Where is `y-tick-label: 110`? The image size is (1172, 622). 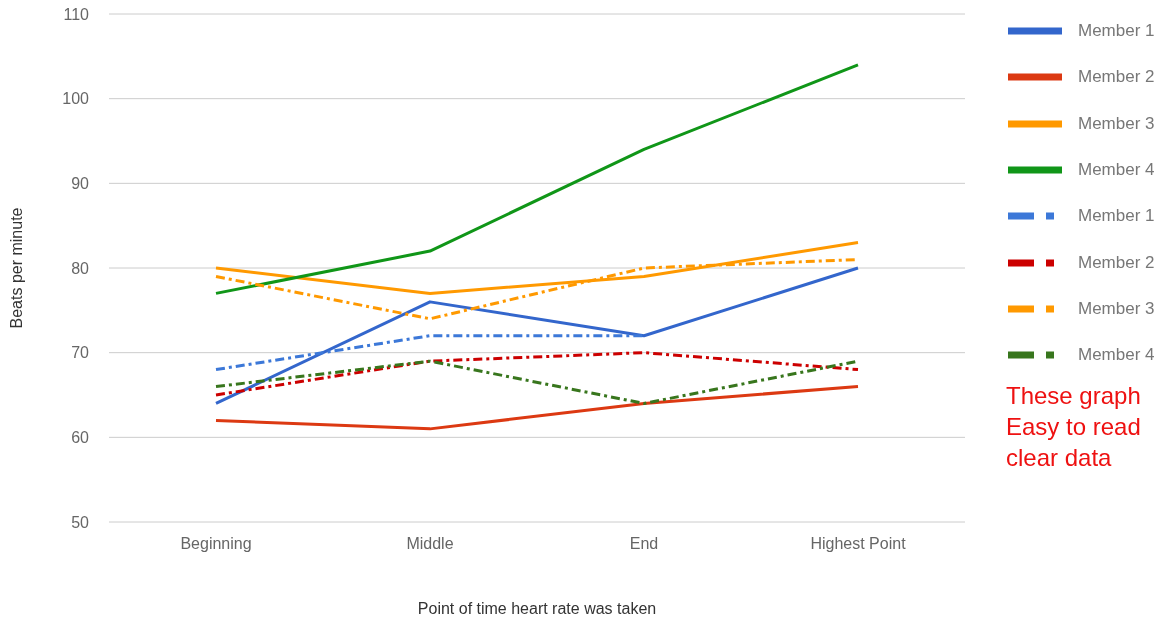 y-tick-label: 110 is located at coordinates (76, 14).